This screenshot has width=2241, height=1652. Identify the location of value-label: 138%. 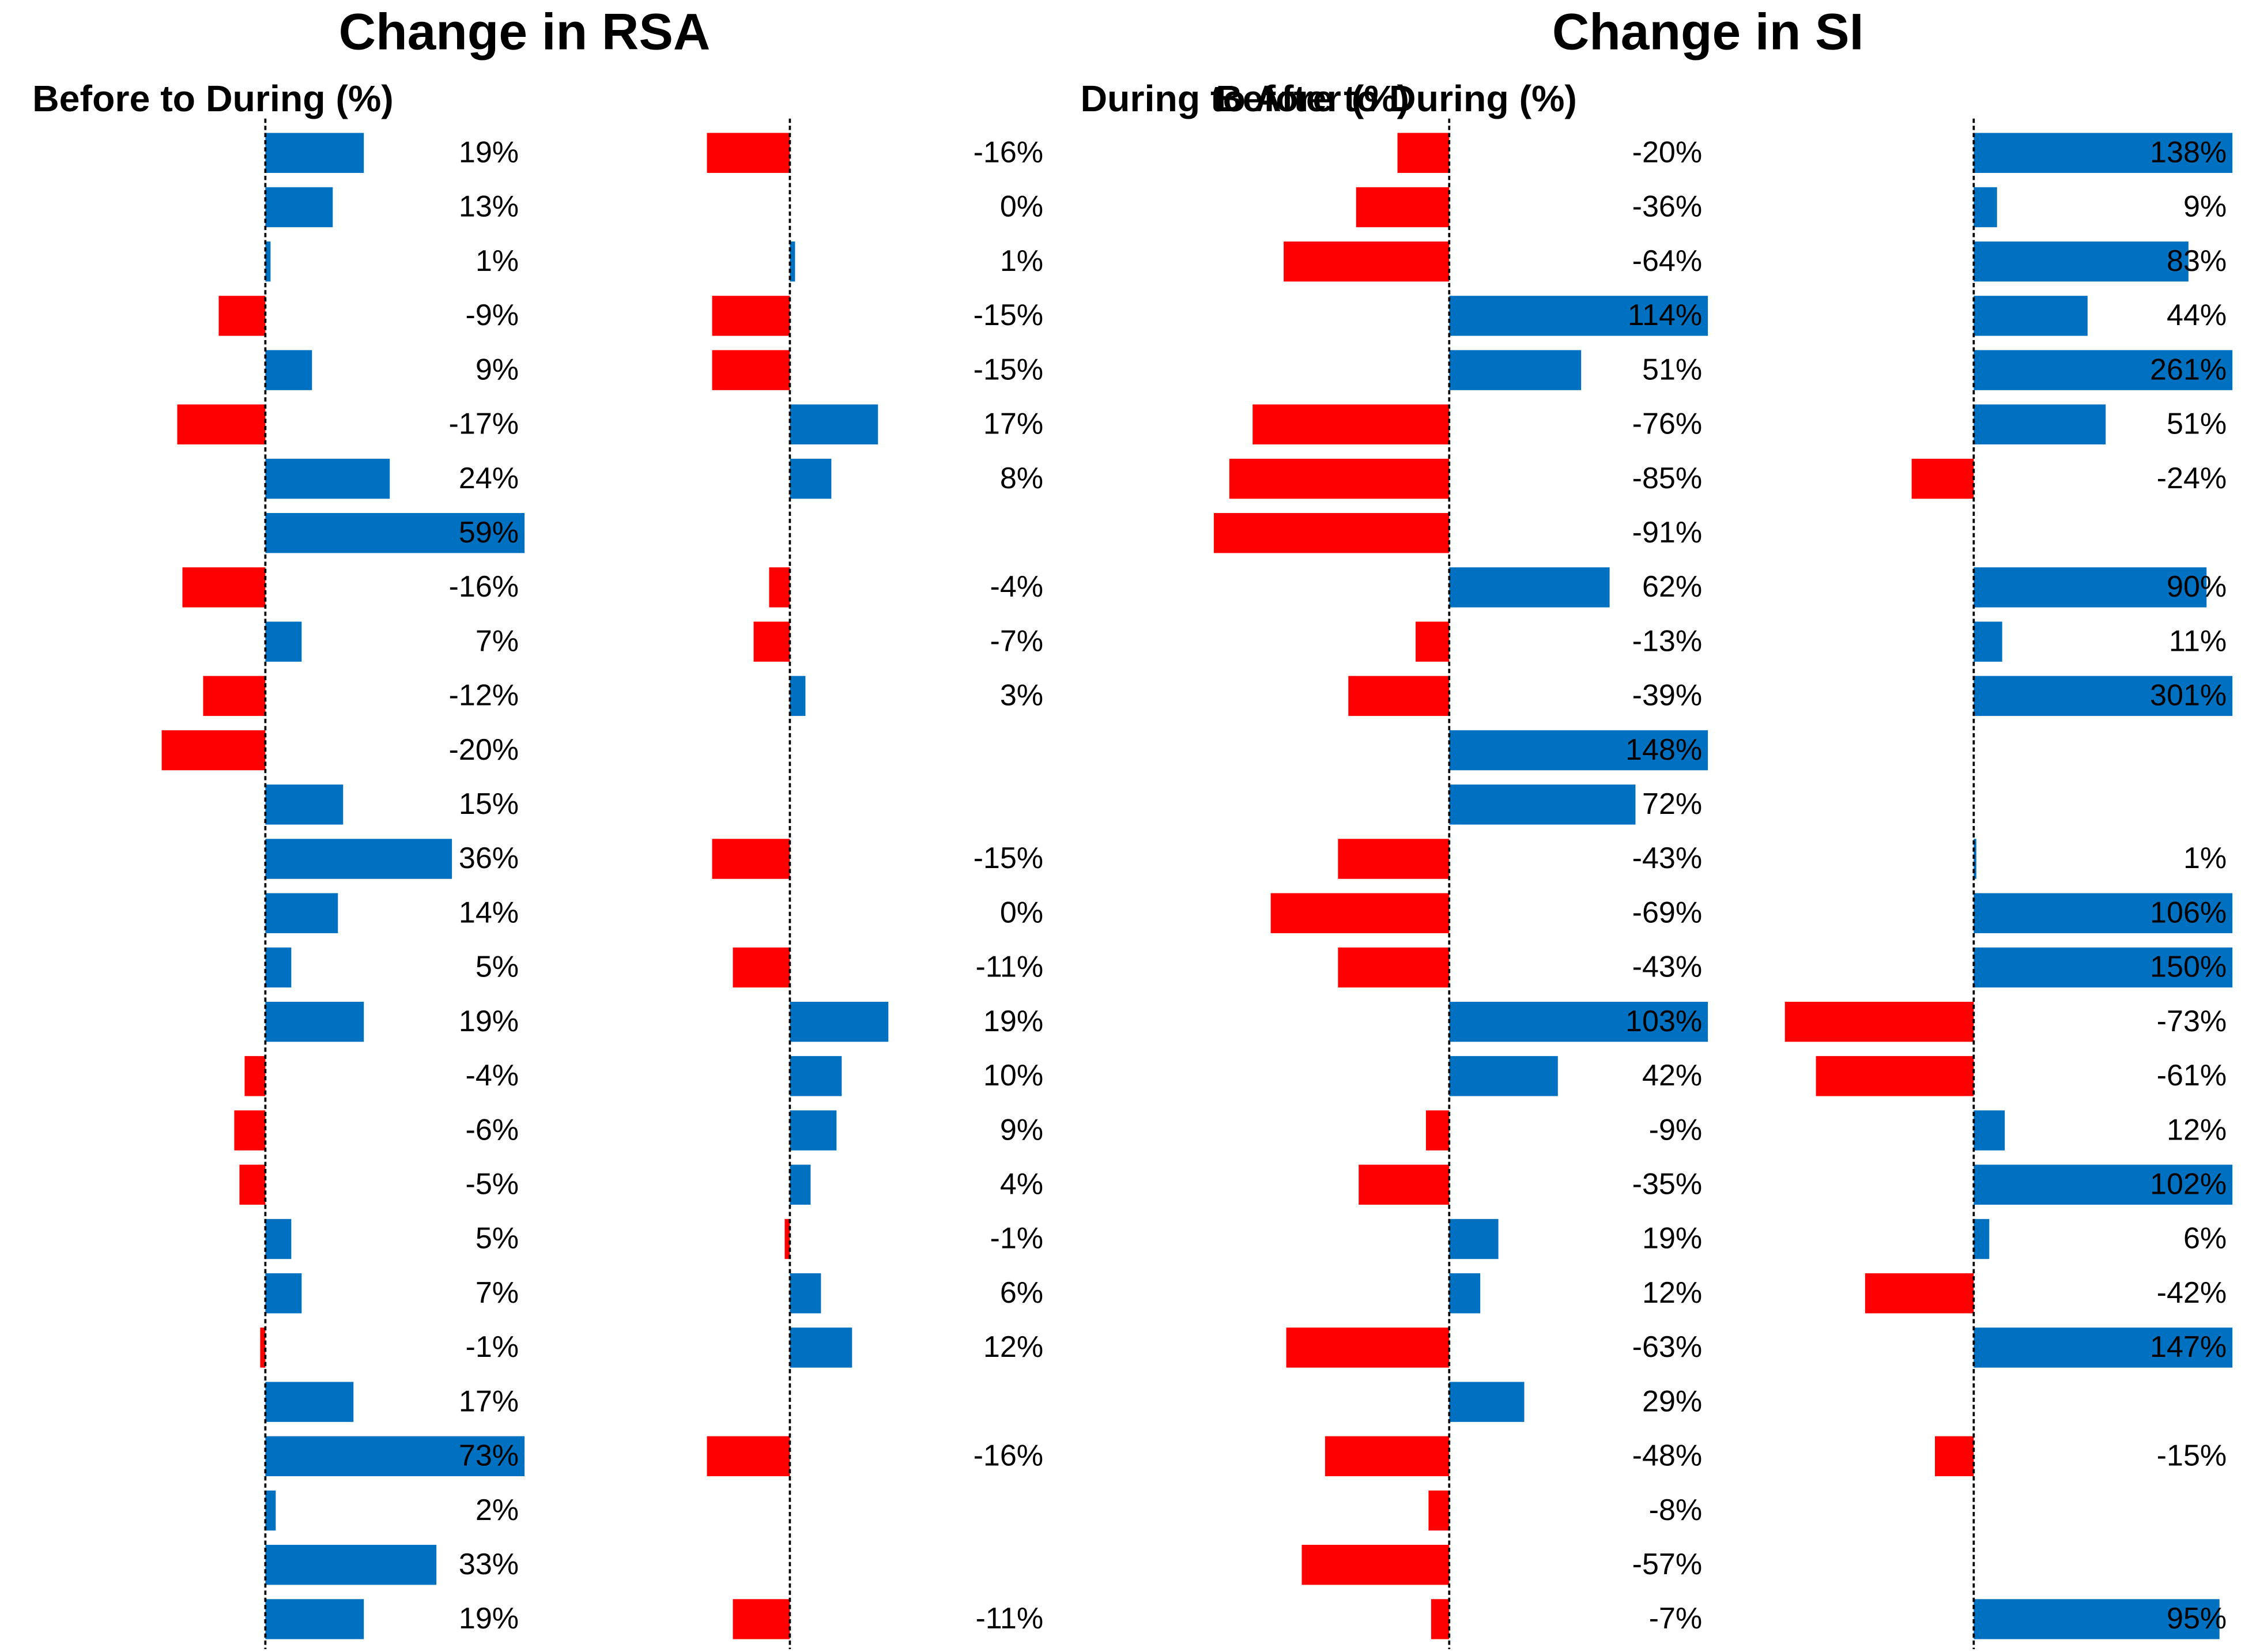
(2188, 152).